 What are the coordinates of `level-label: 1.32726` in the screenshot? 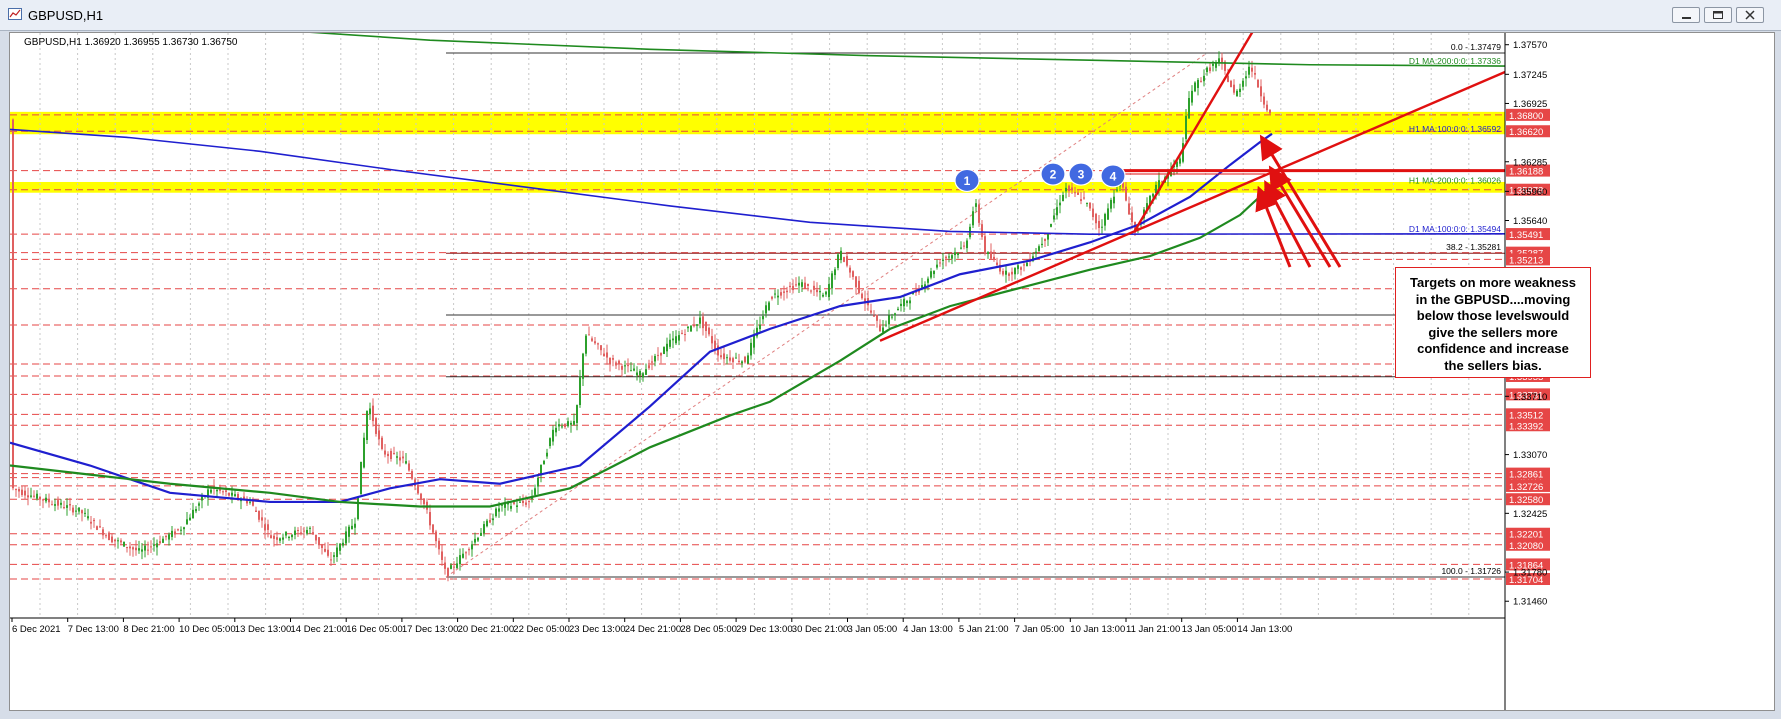 It's located at (1526, 487).